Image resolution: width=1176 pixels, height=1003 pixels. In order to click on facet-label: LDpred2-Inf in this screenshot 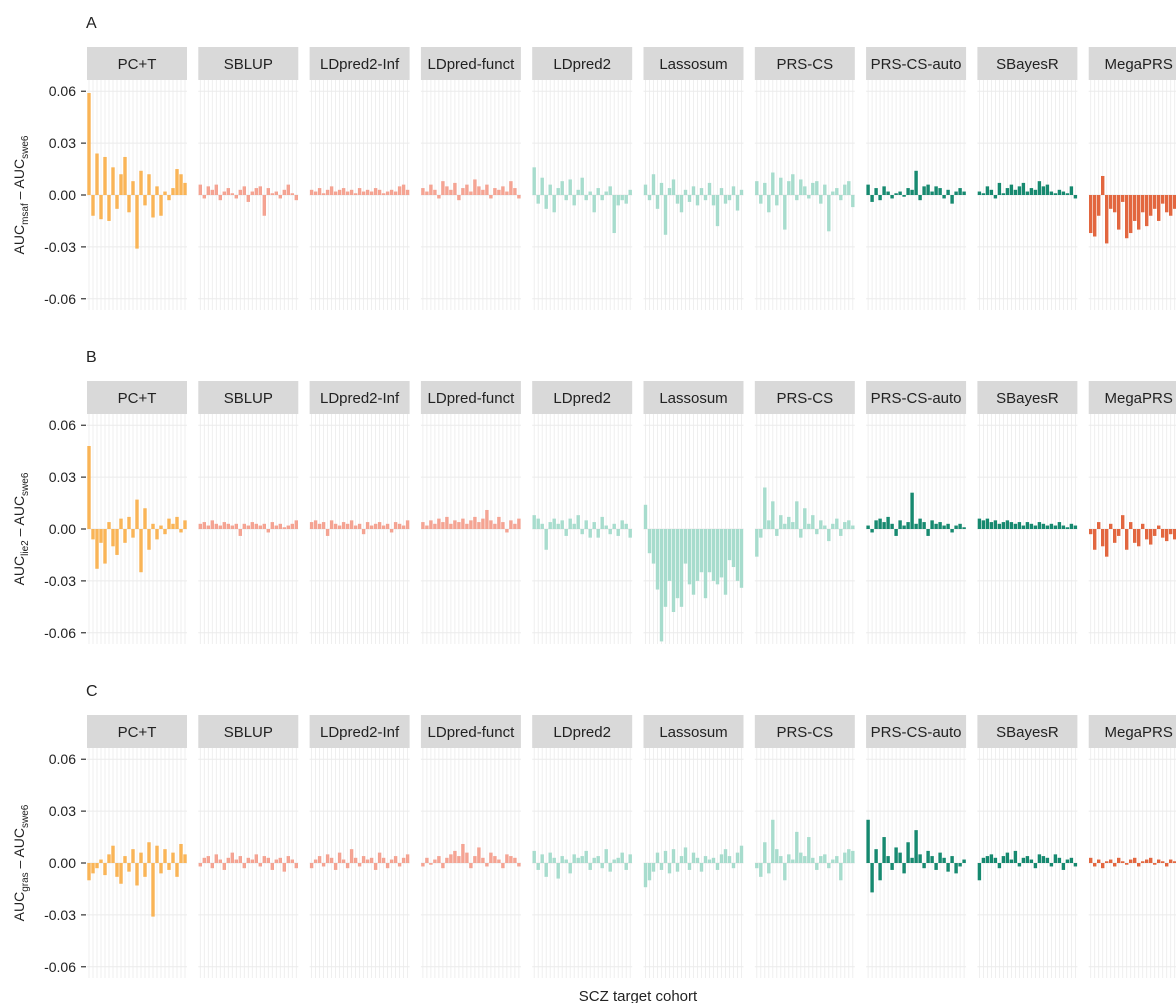, I will do `click(360, 398)`.